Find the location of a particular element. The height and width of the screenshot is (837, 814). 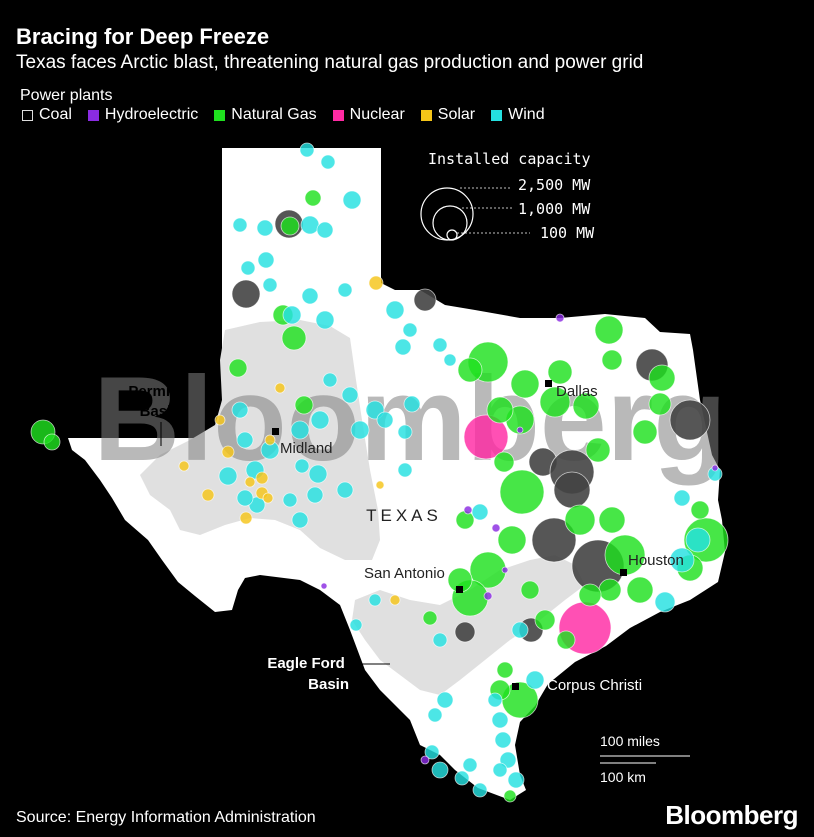

midland-marker is located at coordinates (275, 431).